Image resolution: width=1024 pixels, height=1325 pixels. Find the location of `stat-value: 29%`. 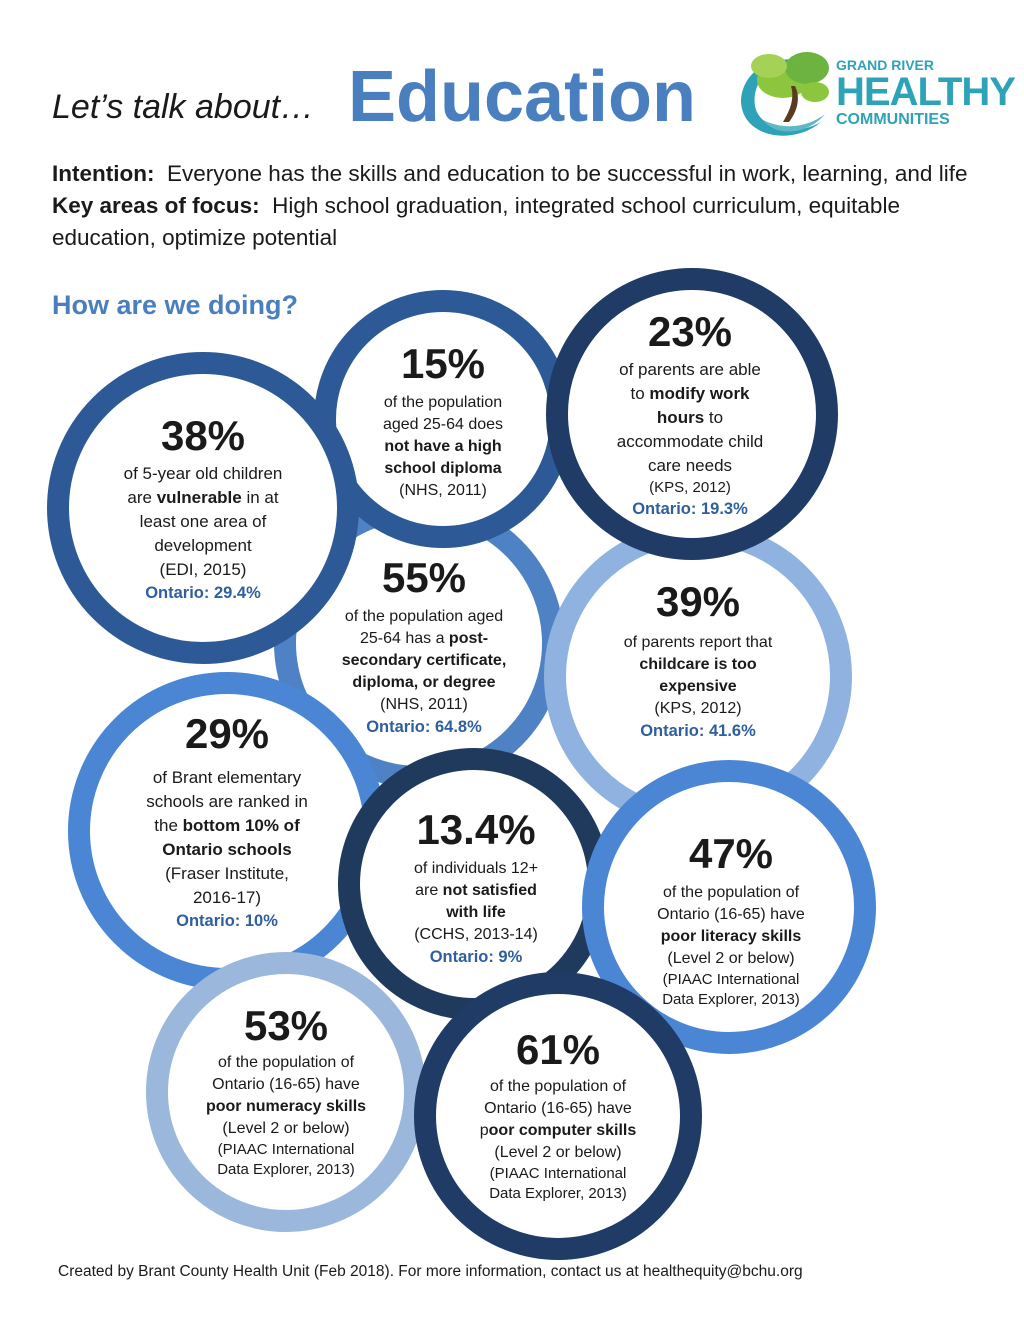

stat-value: 29% is located at coordinates (227, 733).